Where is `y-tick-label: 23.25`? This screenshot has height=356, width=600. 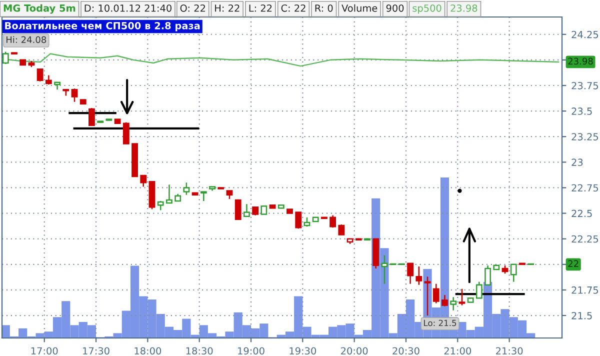 y-tick-label: 23.25 is located at coordinates (585, 136).